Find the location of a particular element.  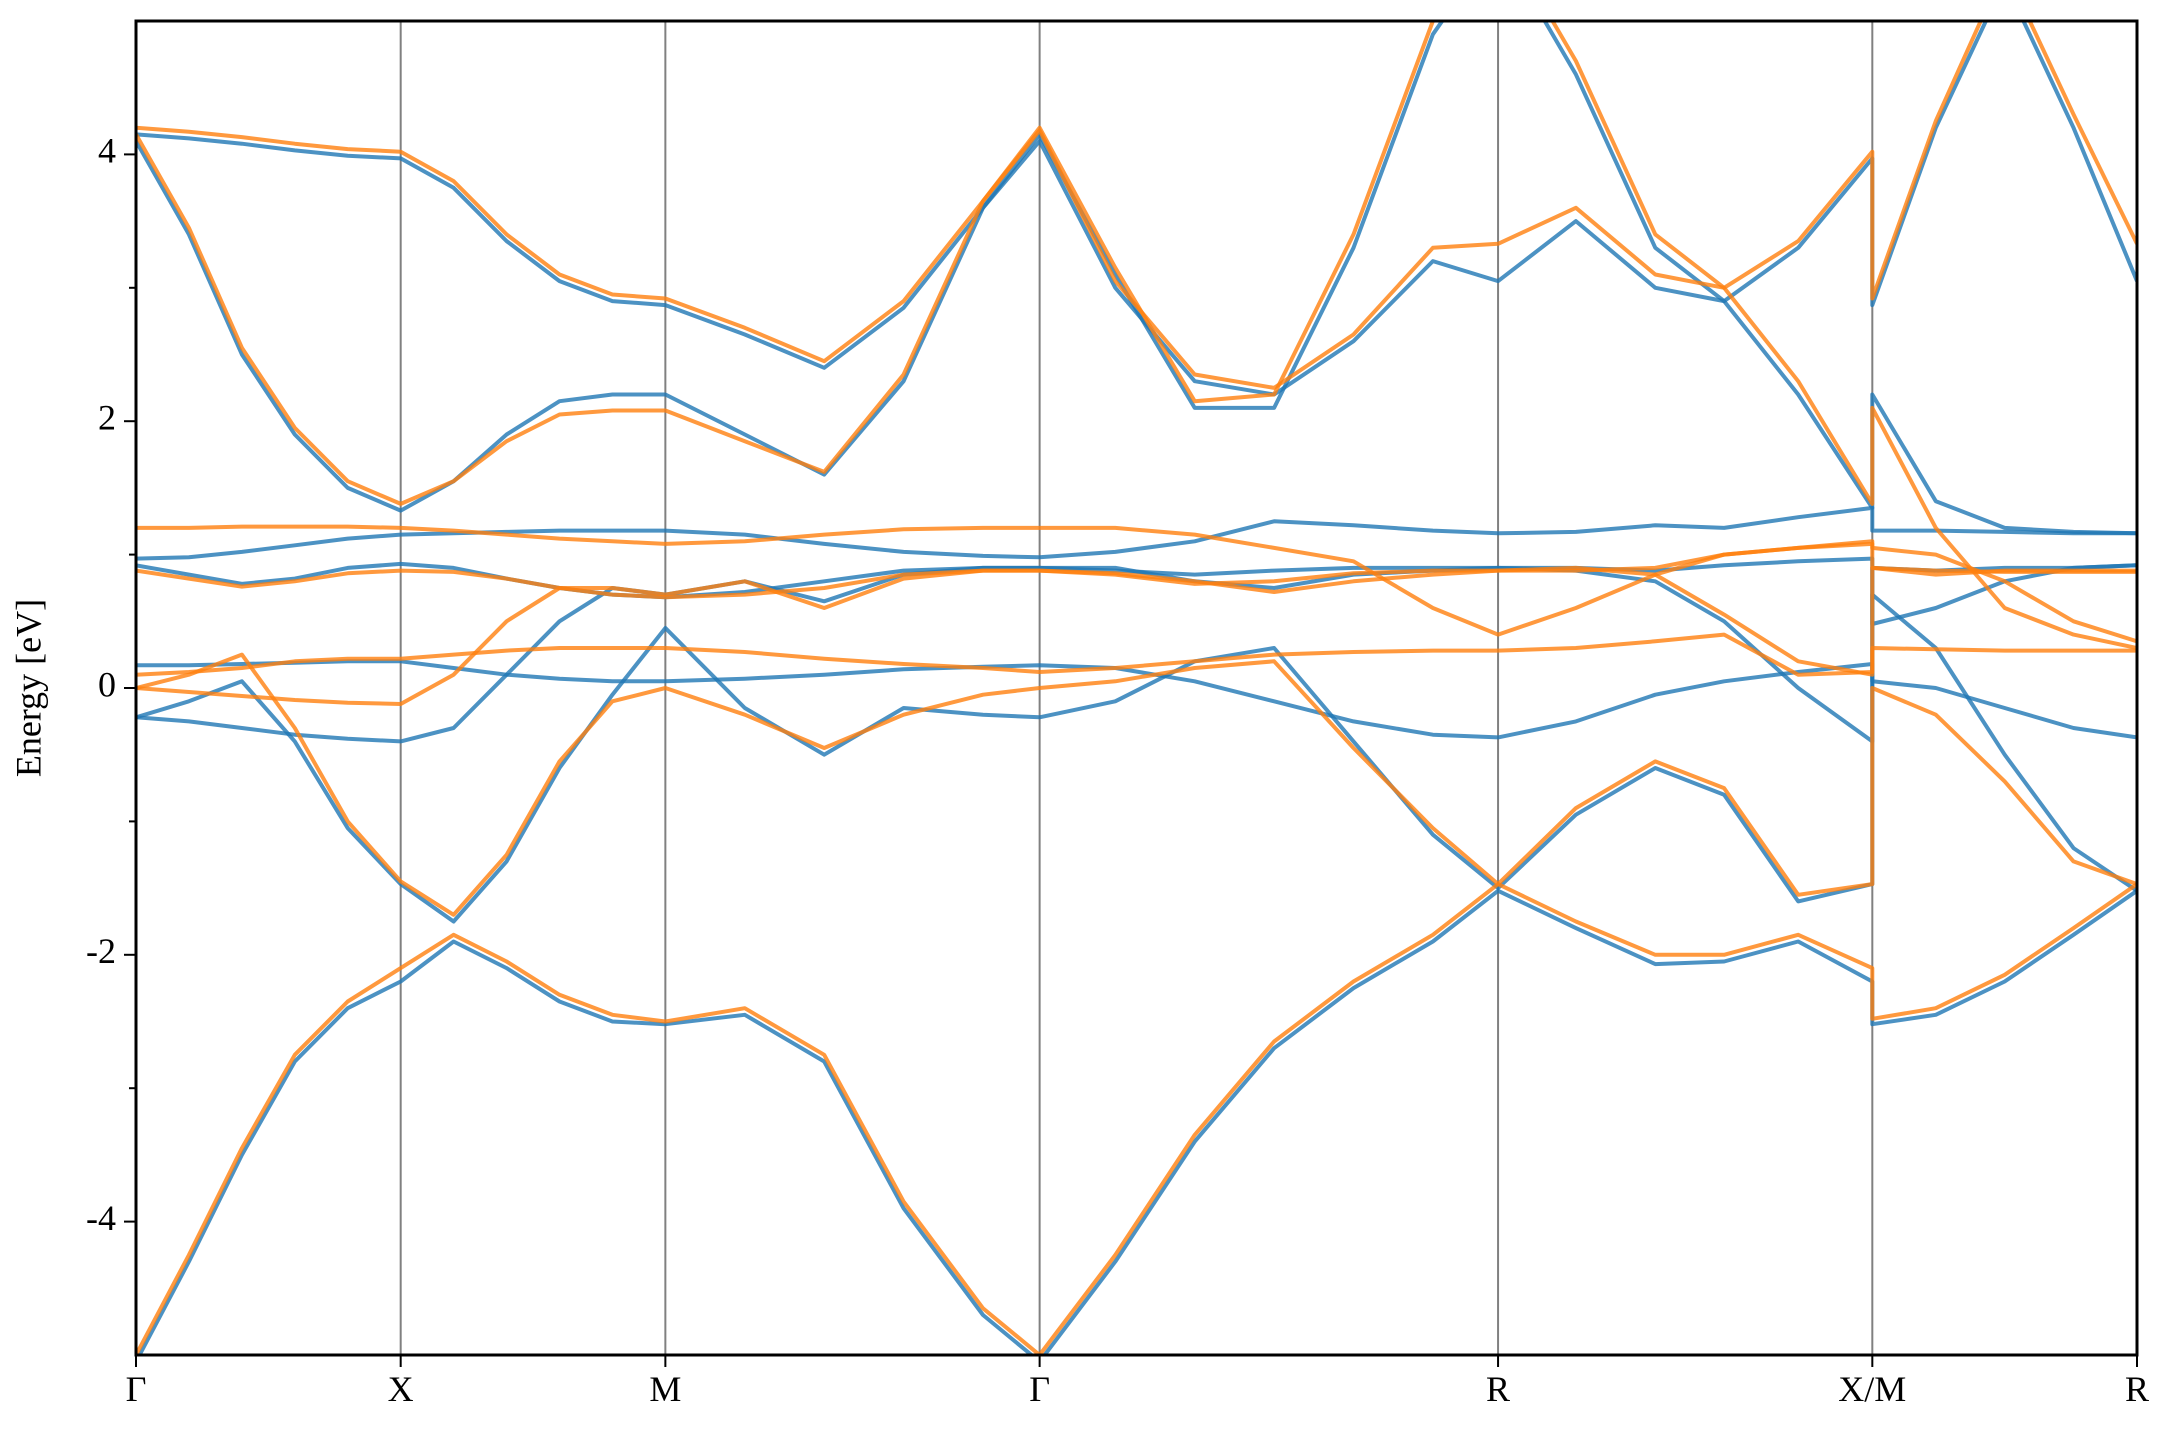

y-tick-label: 2 is located at coordinates (107, 417).